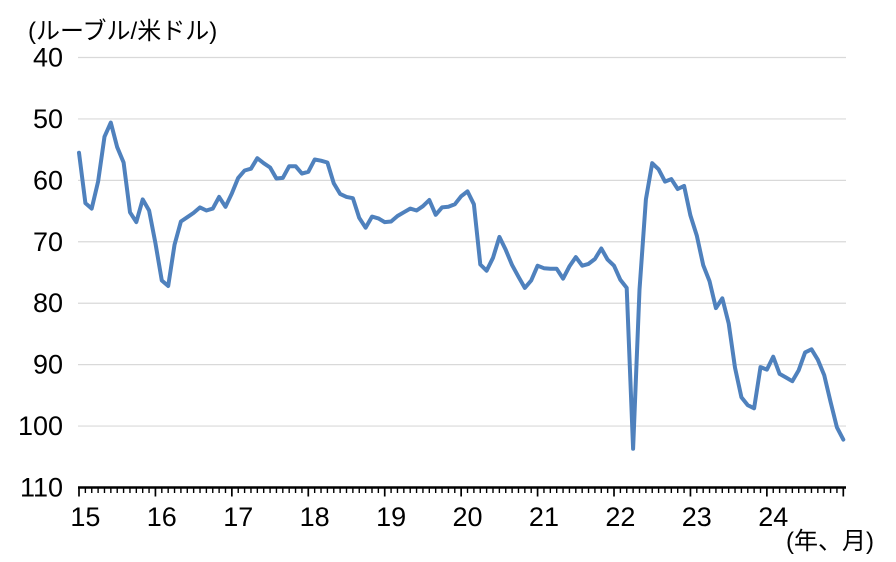 The height and width of the screenshot is (562, 896). Describe the element at coordinates (48, 303) in the screenshot. I see `y-axis-label: 80` at that location.